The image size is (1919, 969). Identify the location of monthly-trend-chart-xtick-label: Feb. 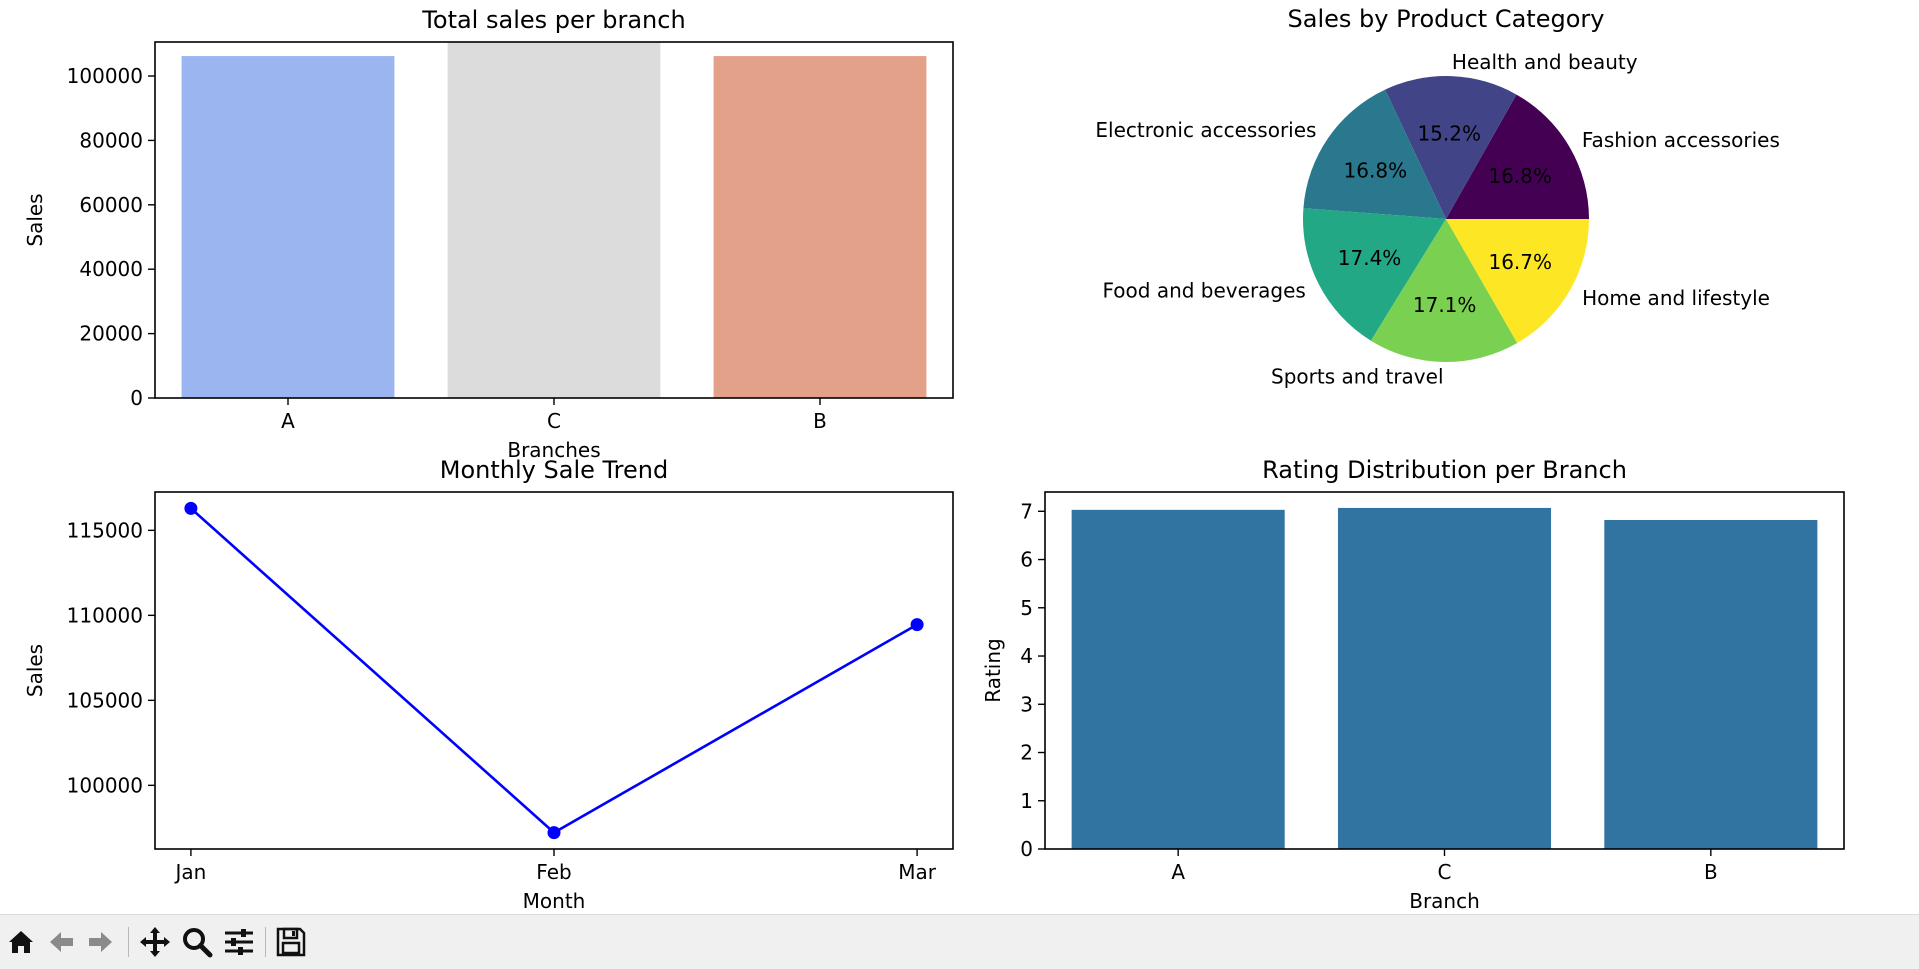
(553, 872).